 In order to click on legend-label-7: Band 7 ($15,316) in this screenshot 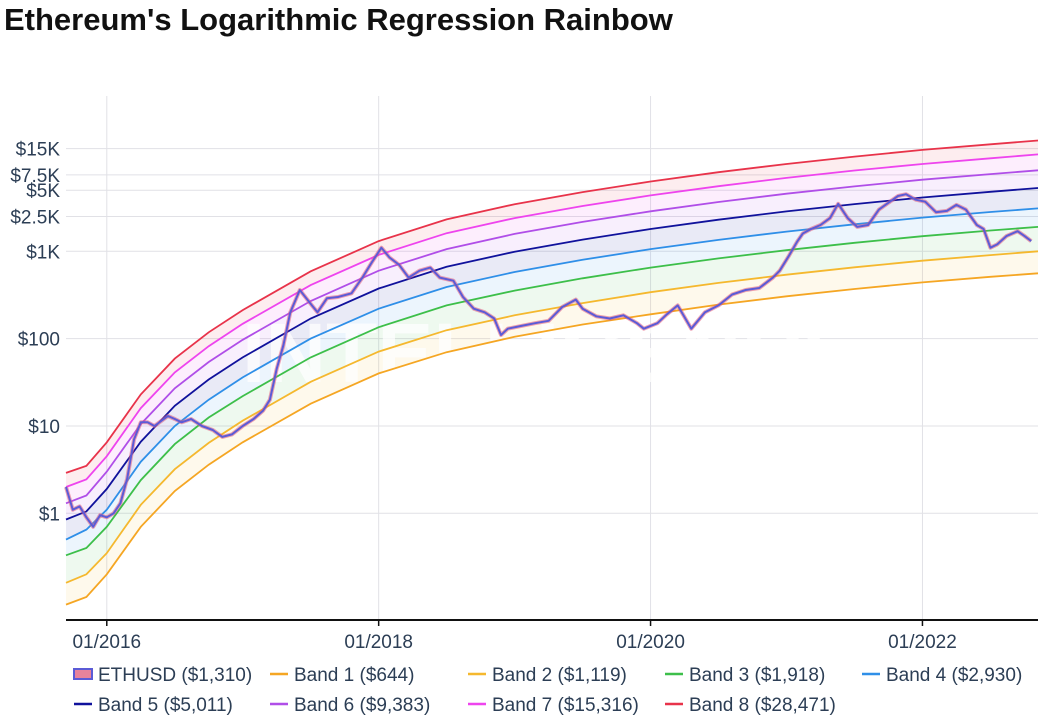, I will do `click(565, 705)`.